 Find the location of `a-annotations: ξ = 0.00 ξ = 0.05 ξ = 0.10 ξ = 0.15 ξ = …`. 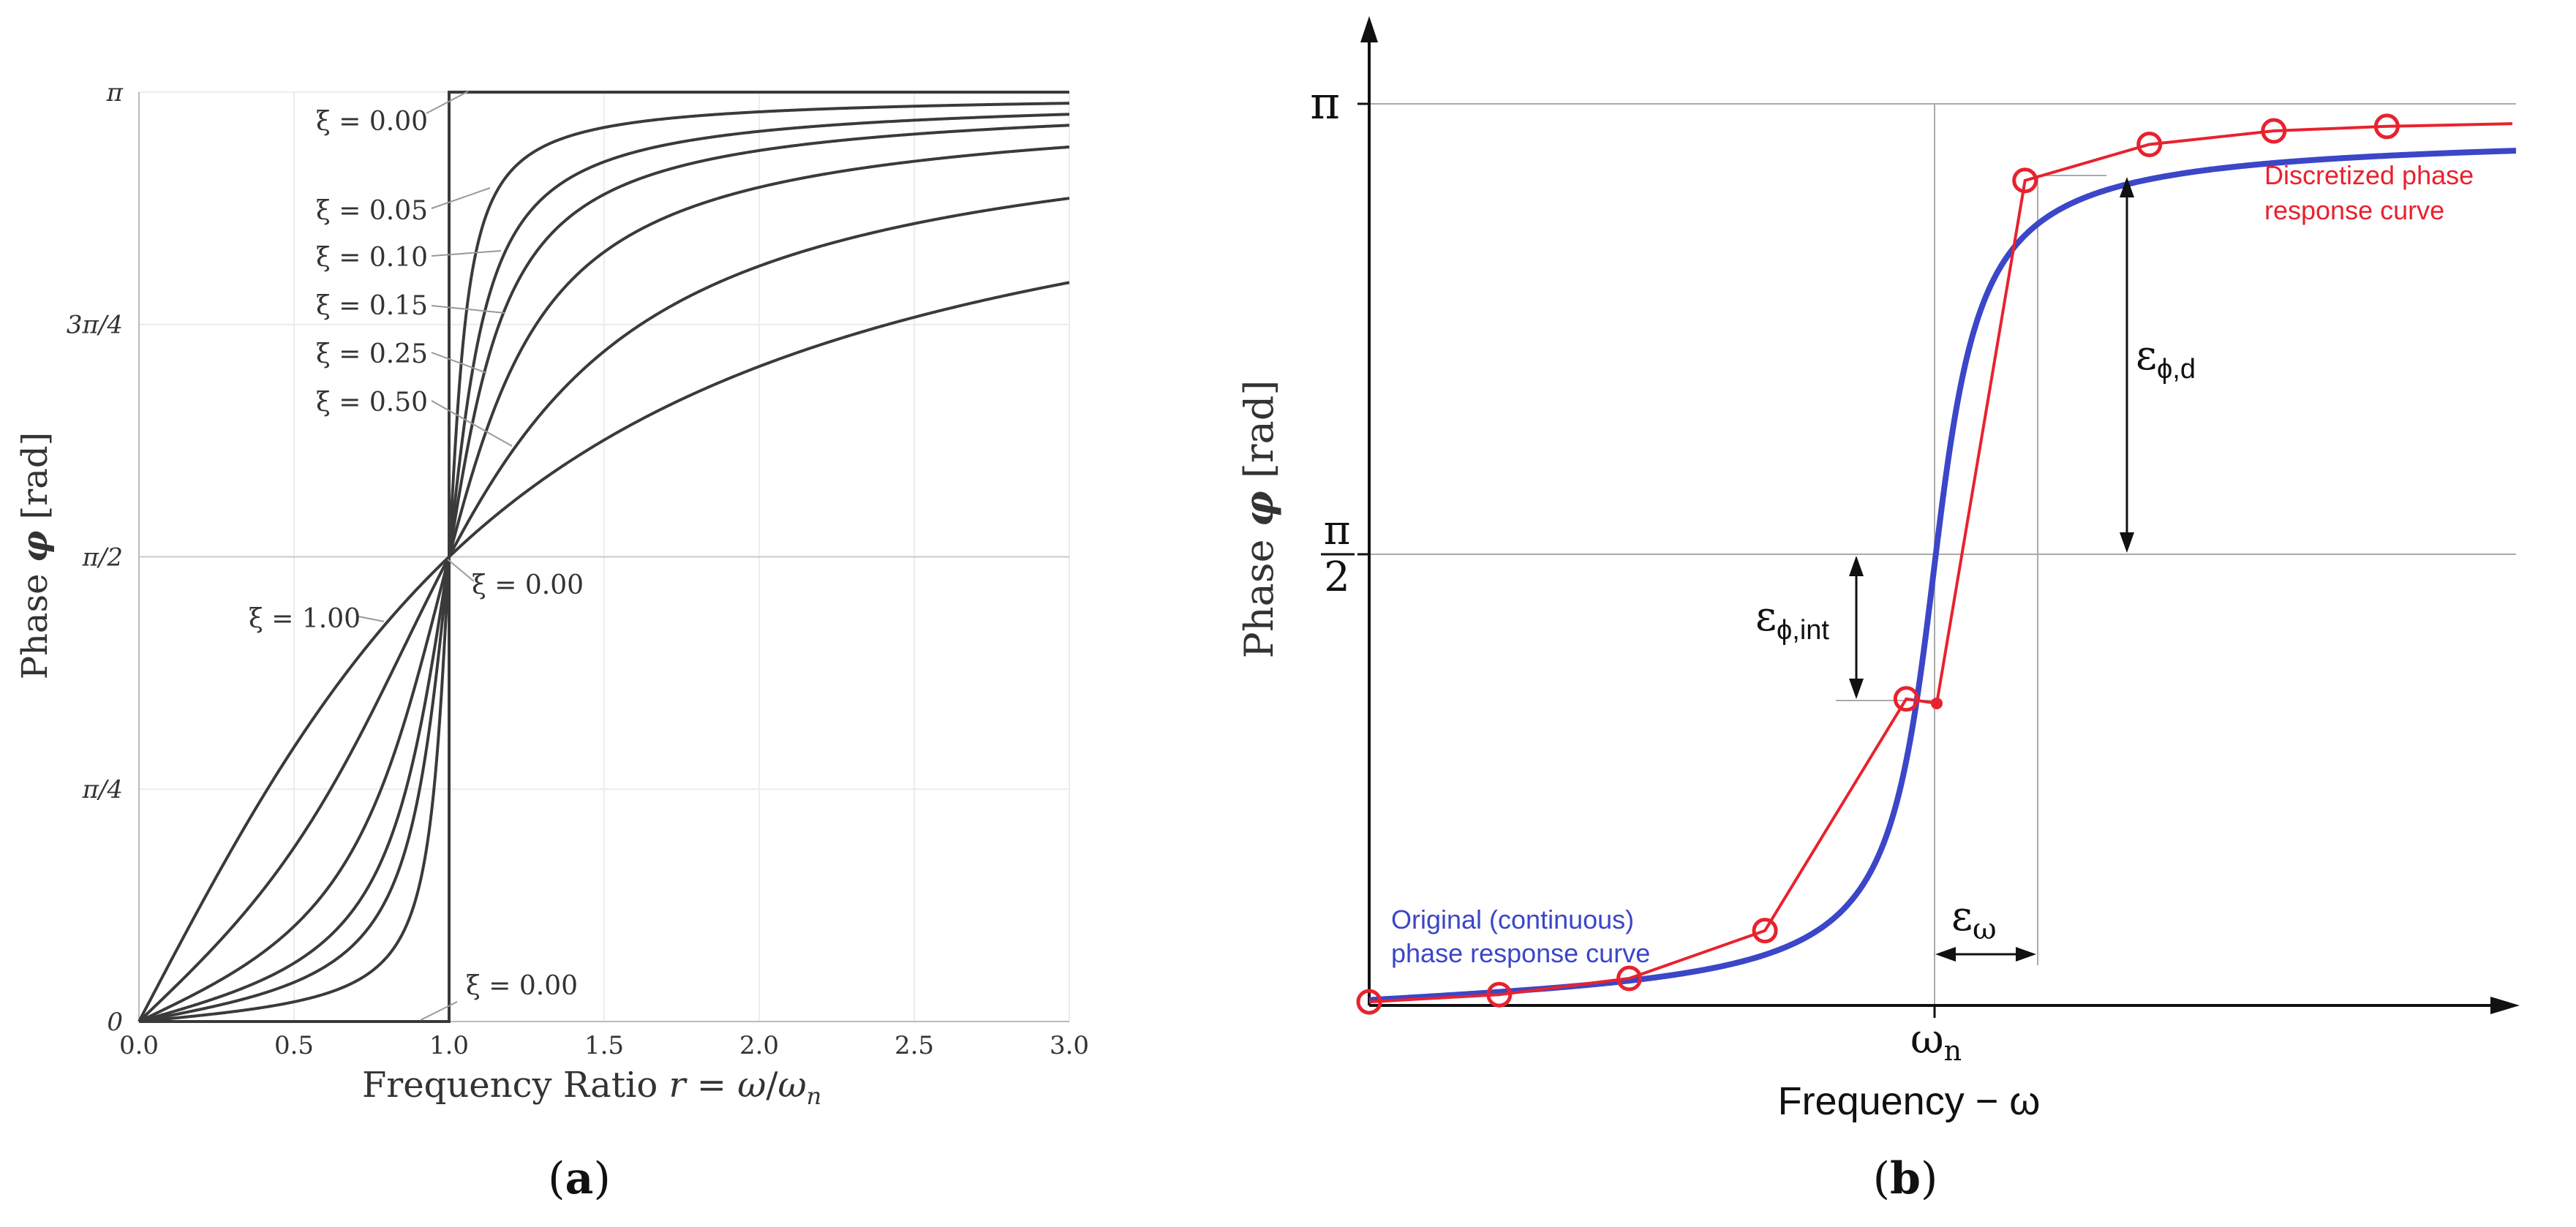

a-annotations: ξ = 0.00 ξ = 0.05 ξ = 0.10 ξ = 0.15 ξ = … is located at coordinates (416, 556).